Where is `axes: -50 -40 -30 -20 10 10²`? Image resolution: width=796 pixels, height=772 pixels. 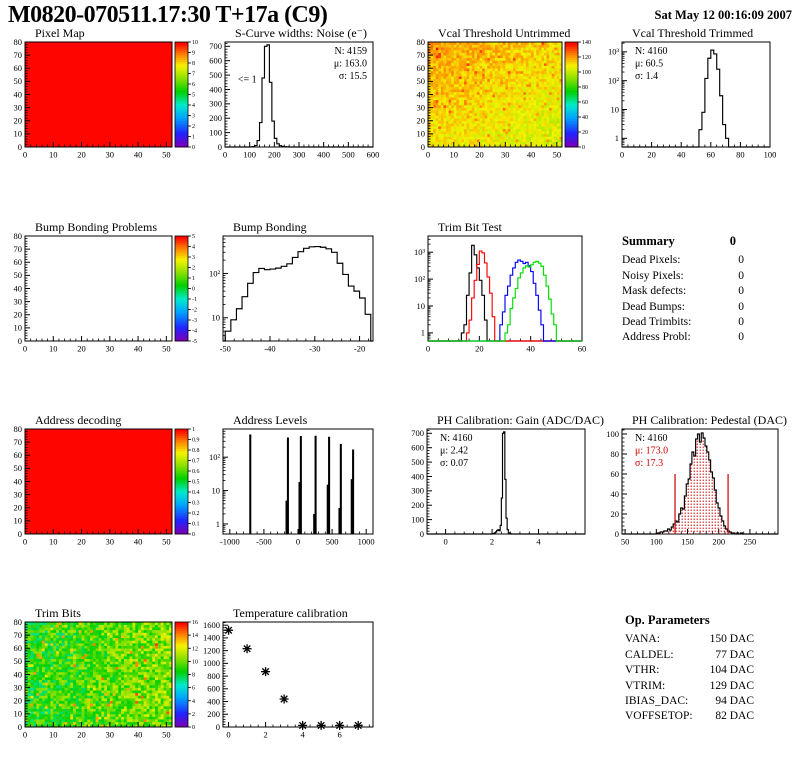
axes: -50 -40 -30 -20 10 10² is located at coordinates (291, 294).